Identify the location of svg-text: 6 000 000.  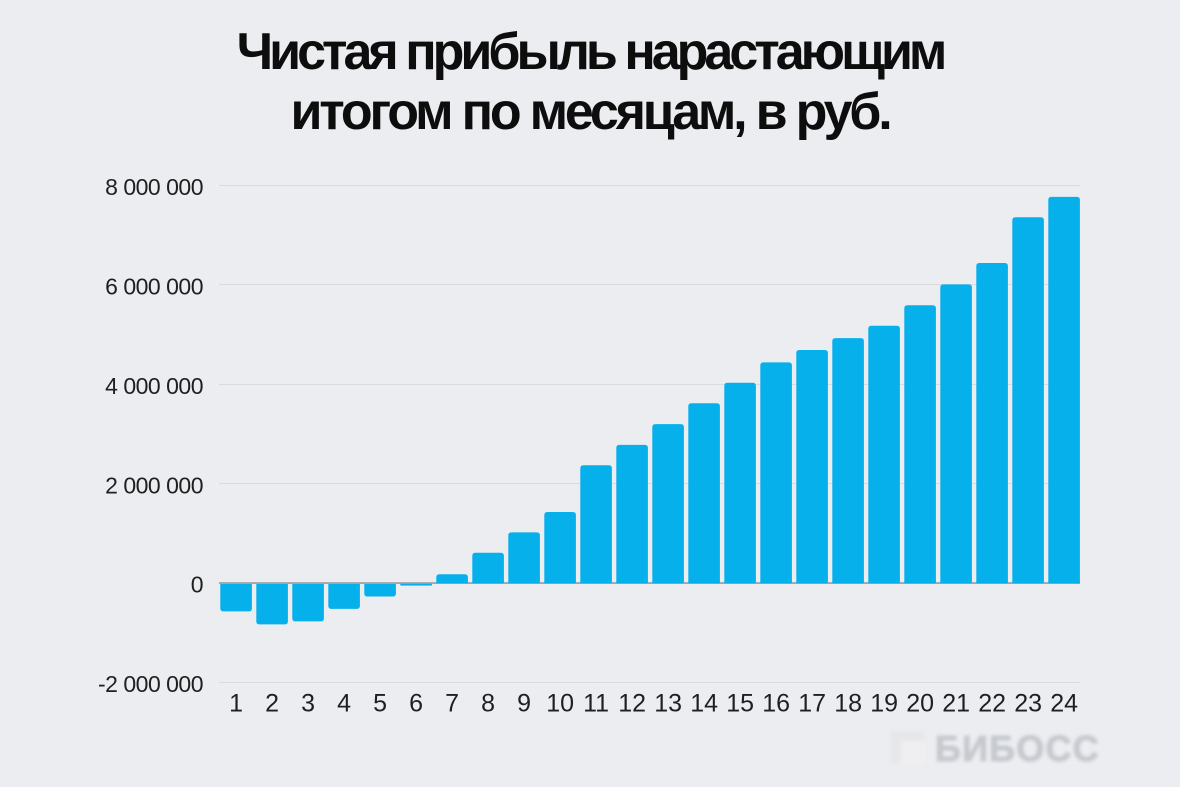
(154, 287).